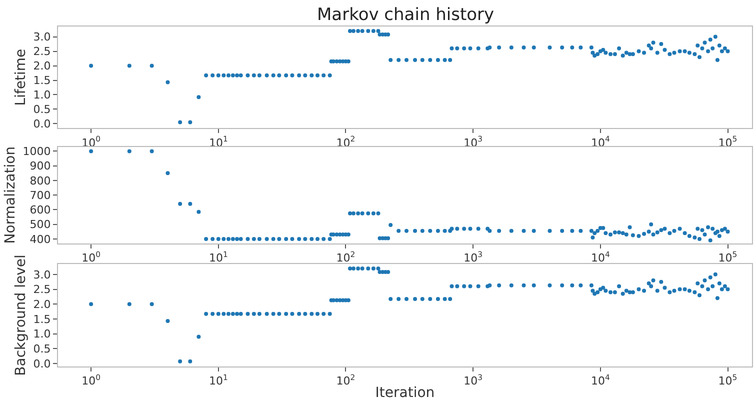  What do you see at coordinates (40, 166) in the screenshot?
I see `y-tick-label: 900` at bounding box center [40, 166].